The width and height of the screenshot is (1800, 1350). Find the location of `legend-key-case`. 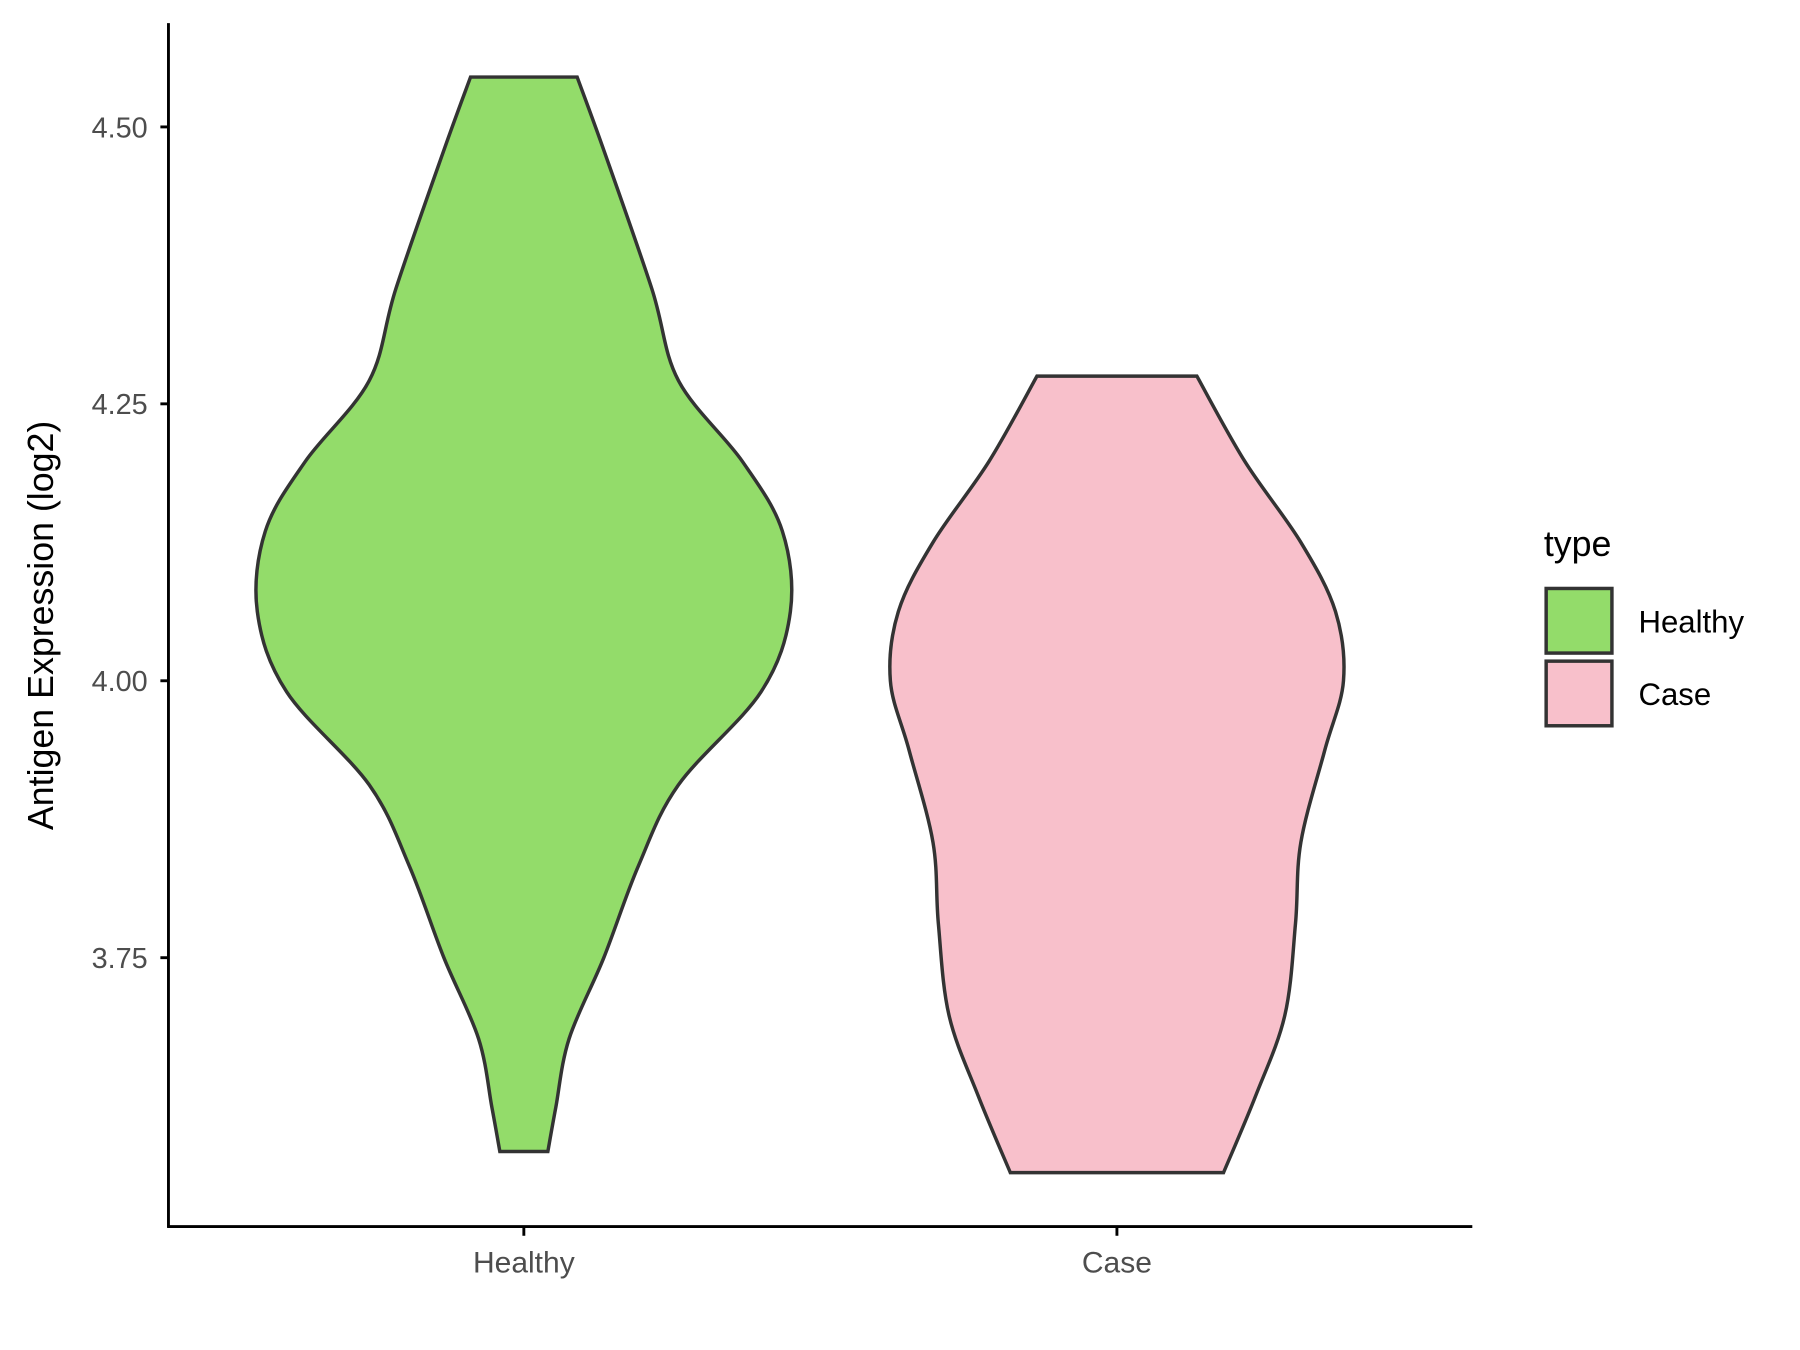

legend-key-case is located at coordinates (1579, 693).